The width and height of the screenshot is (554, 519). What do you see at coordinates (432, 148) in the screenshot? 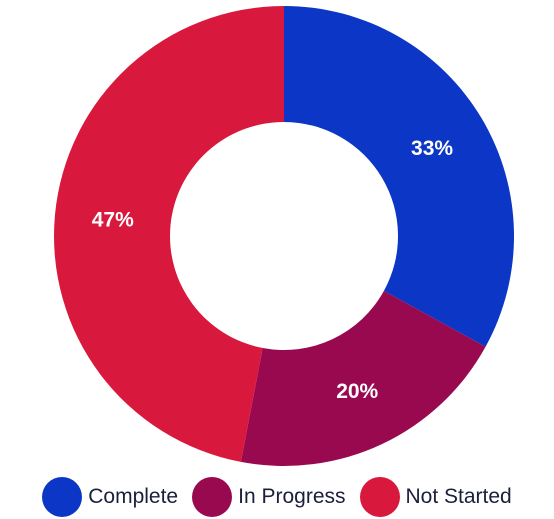
I see `slice-label-complete: 33%` at bounding box center [432, 148].